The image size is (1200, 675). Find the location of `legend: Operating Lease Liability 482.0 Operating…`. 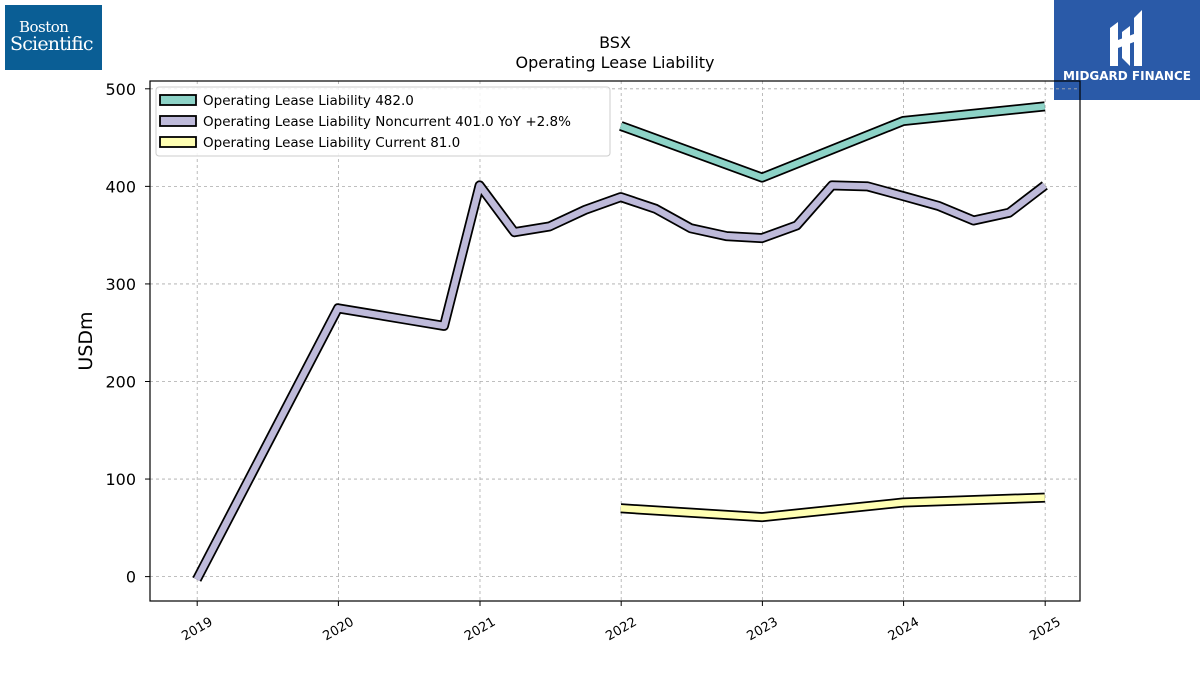

legend: Operating Lease Liability 482.0 Operating… is located at coordinates (383, 121).